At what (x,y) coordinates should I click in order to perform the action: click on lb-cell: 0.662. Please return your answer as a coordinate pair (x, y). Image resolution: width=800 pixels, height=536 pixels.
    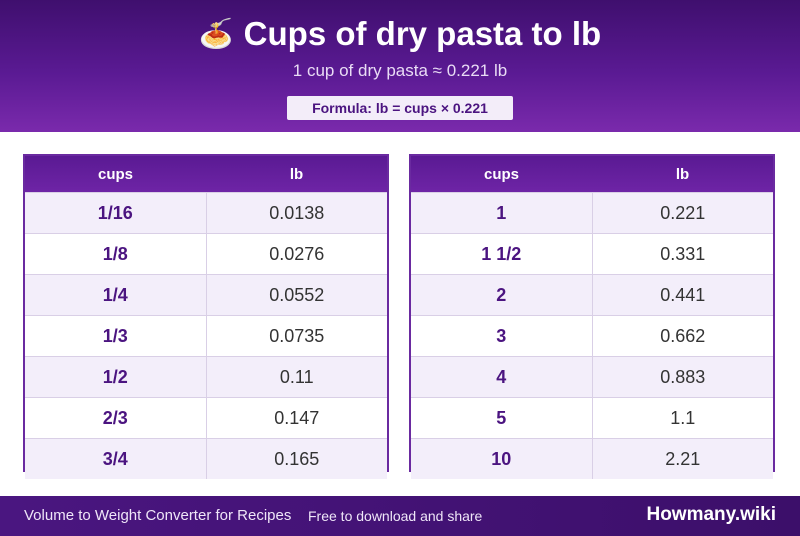
    Looking at the image, I should click on (683, 335).